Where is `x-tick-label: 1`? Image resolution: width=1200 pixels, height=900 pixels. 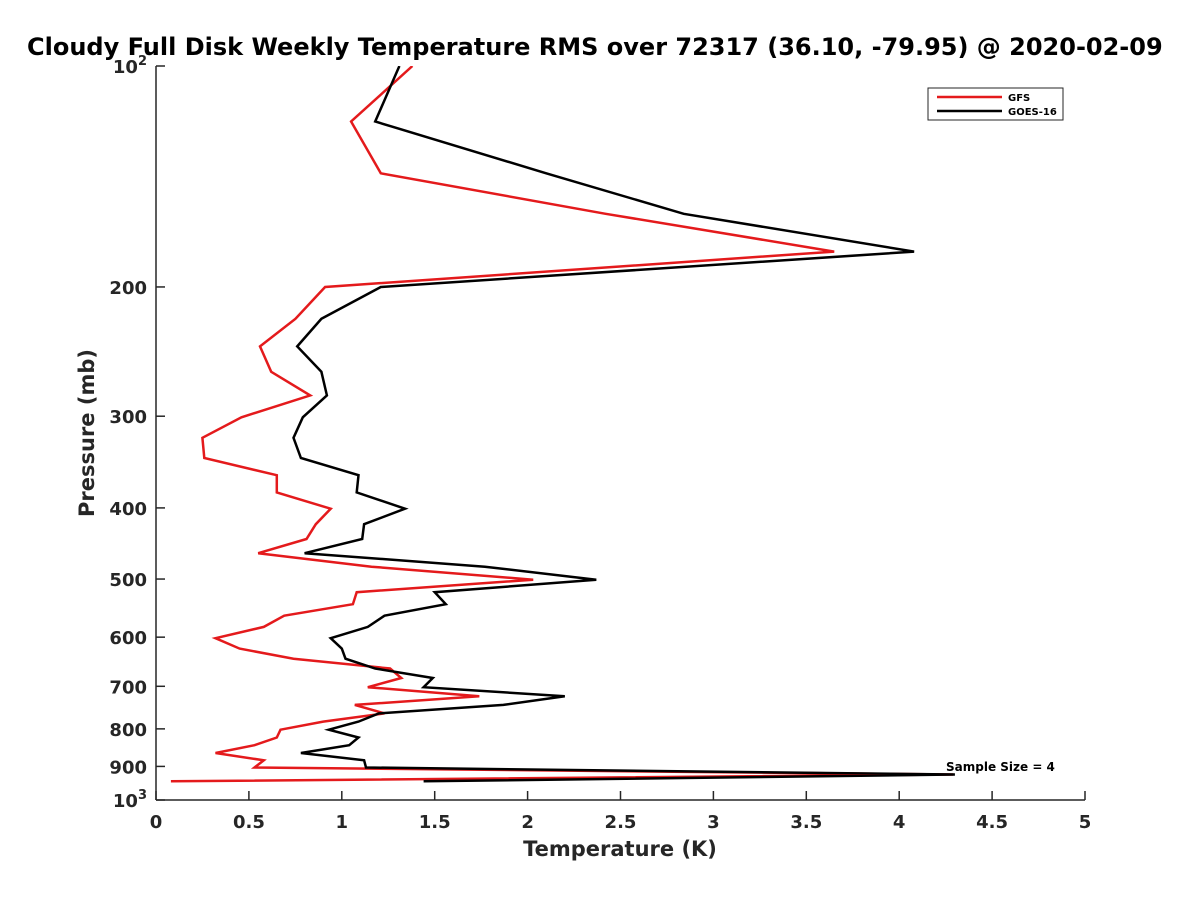 x-tick-label: 1 is located at coordinates (342, 822).